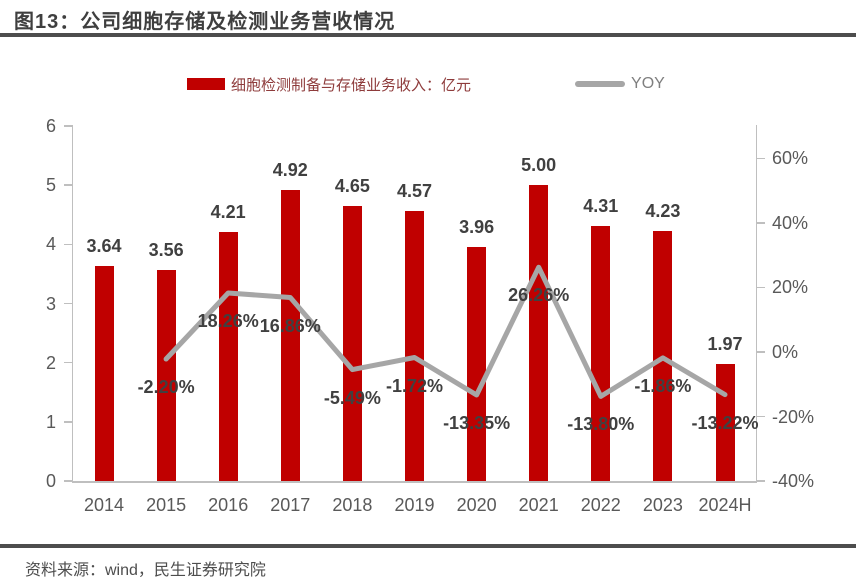 The height and width of the screenshot is (582, 856). What do you see at coordinates (414, 385) in the screenshot?
I see `yoy-value-label: -1.72%` at bounding box center [414, 385].